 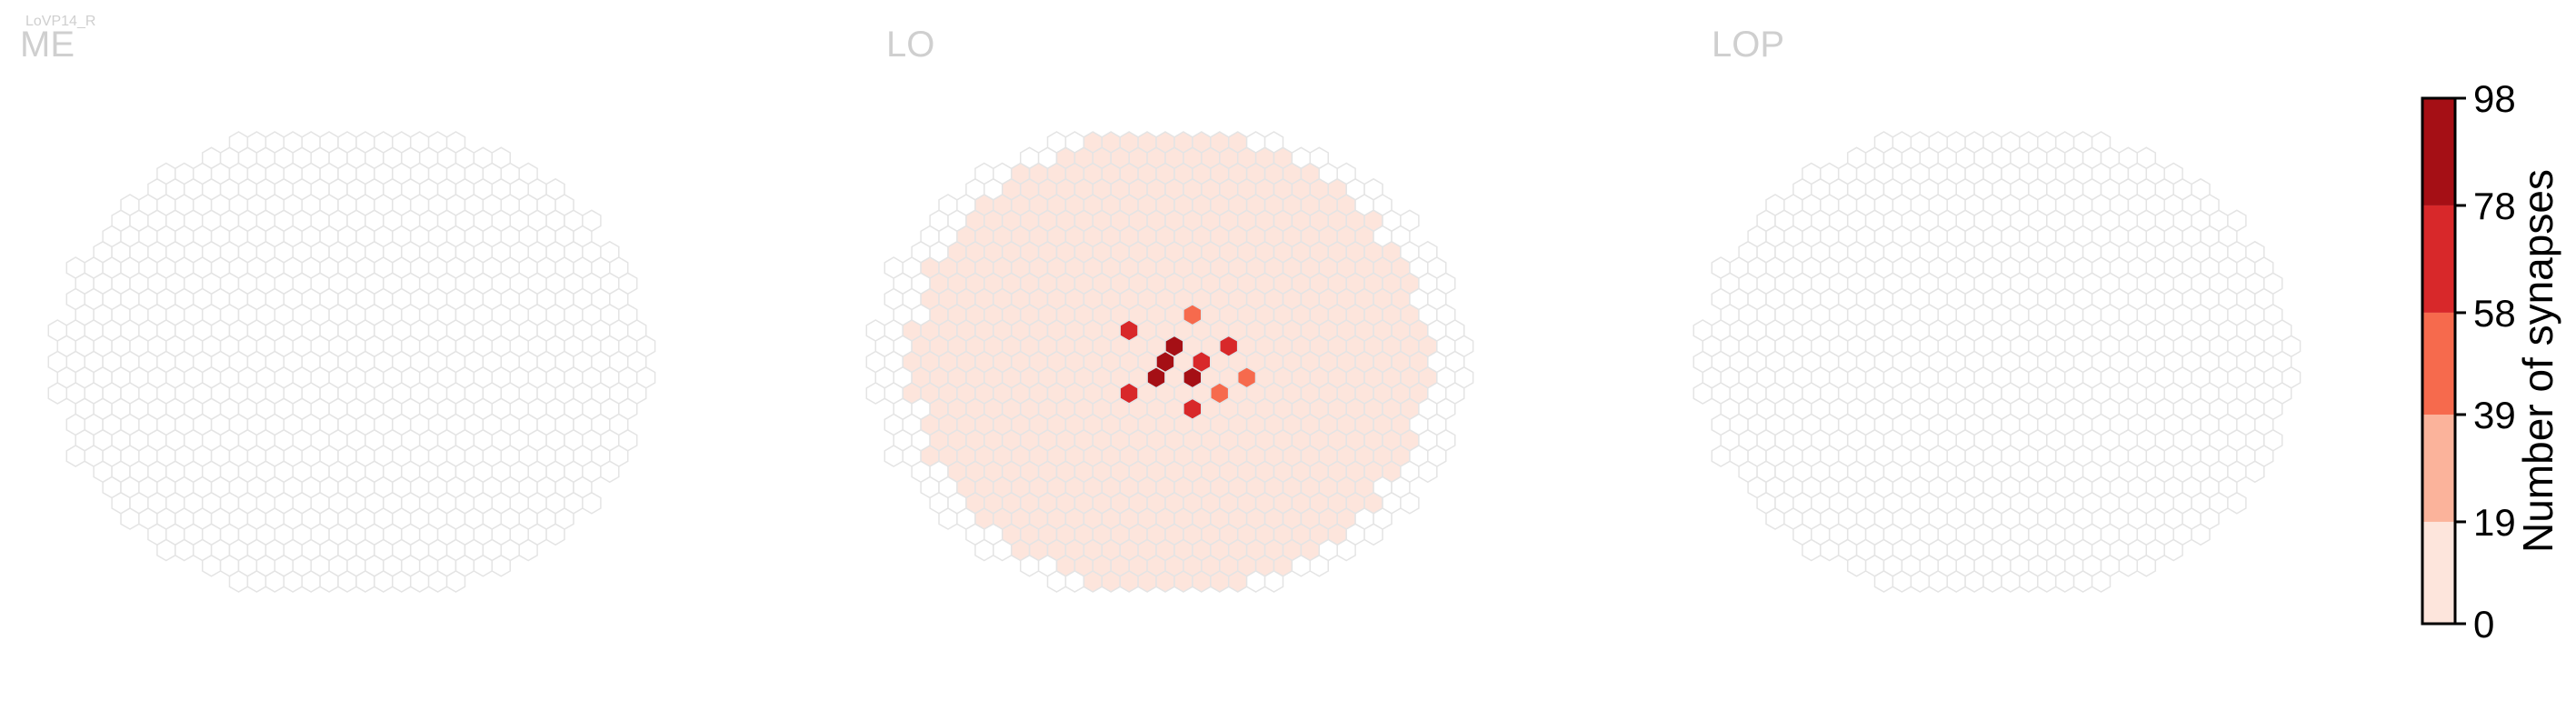 What do you see at coordinates (2494, 415) in the screenshot?
I see `colorbar-tick-label: 39` at bounding box center [2494, 415].